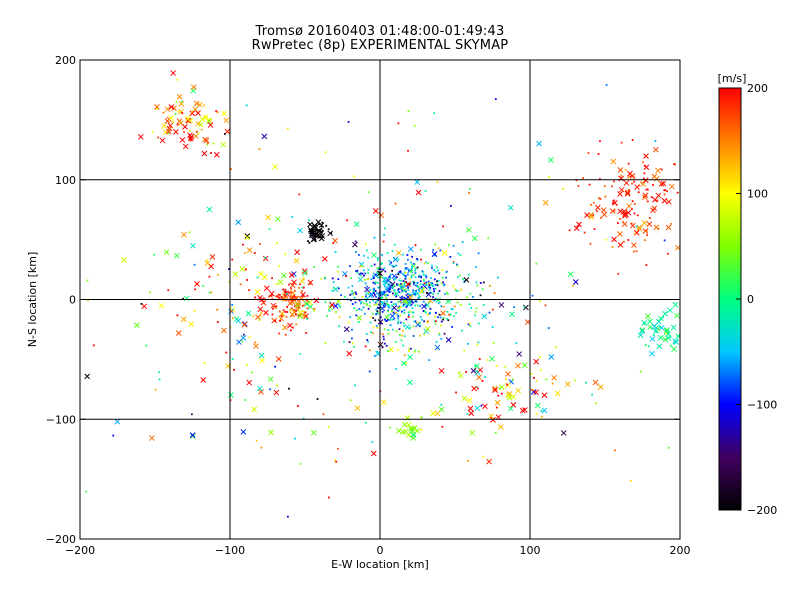  I want to click on colorbar-ticks: 200 100 0 −100 −200, so click(756, 299).